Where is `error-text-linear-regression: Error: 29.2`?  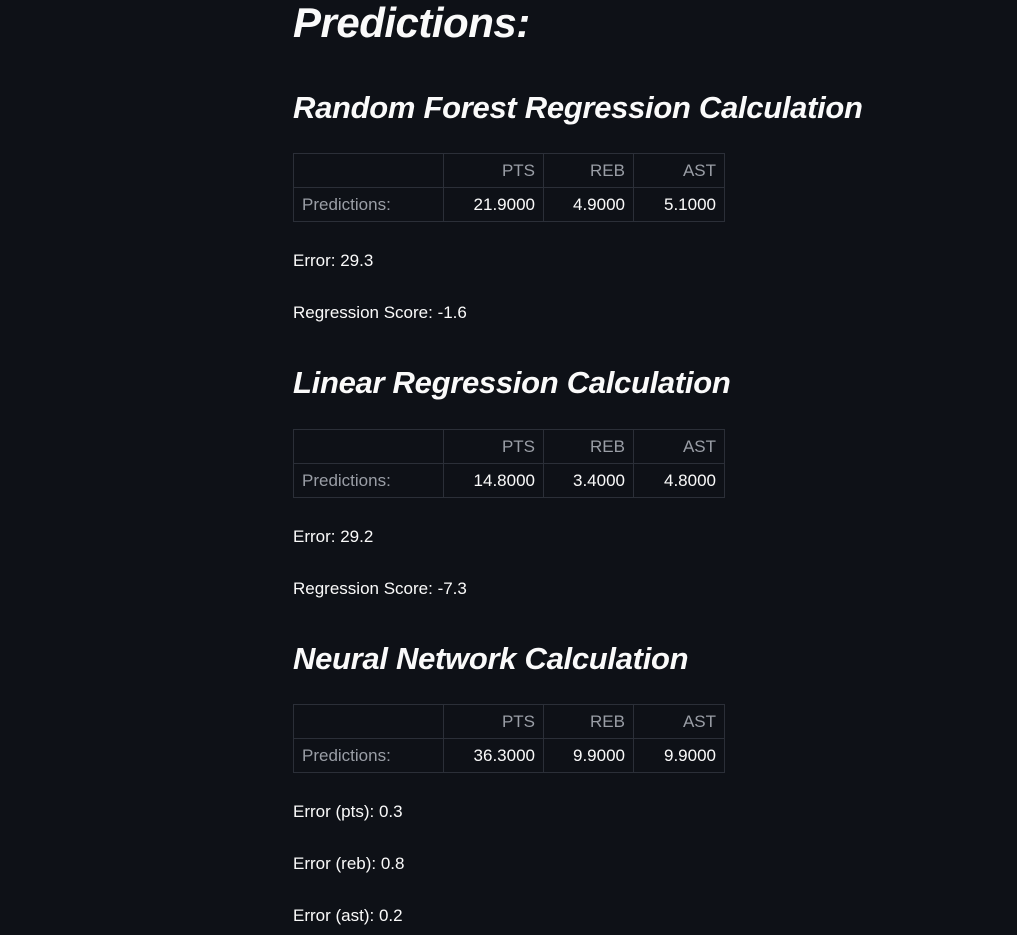
error-text-linear-regression: Error: 29.2 is located at coordinates (333, 536).